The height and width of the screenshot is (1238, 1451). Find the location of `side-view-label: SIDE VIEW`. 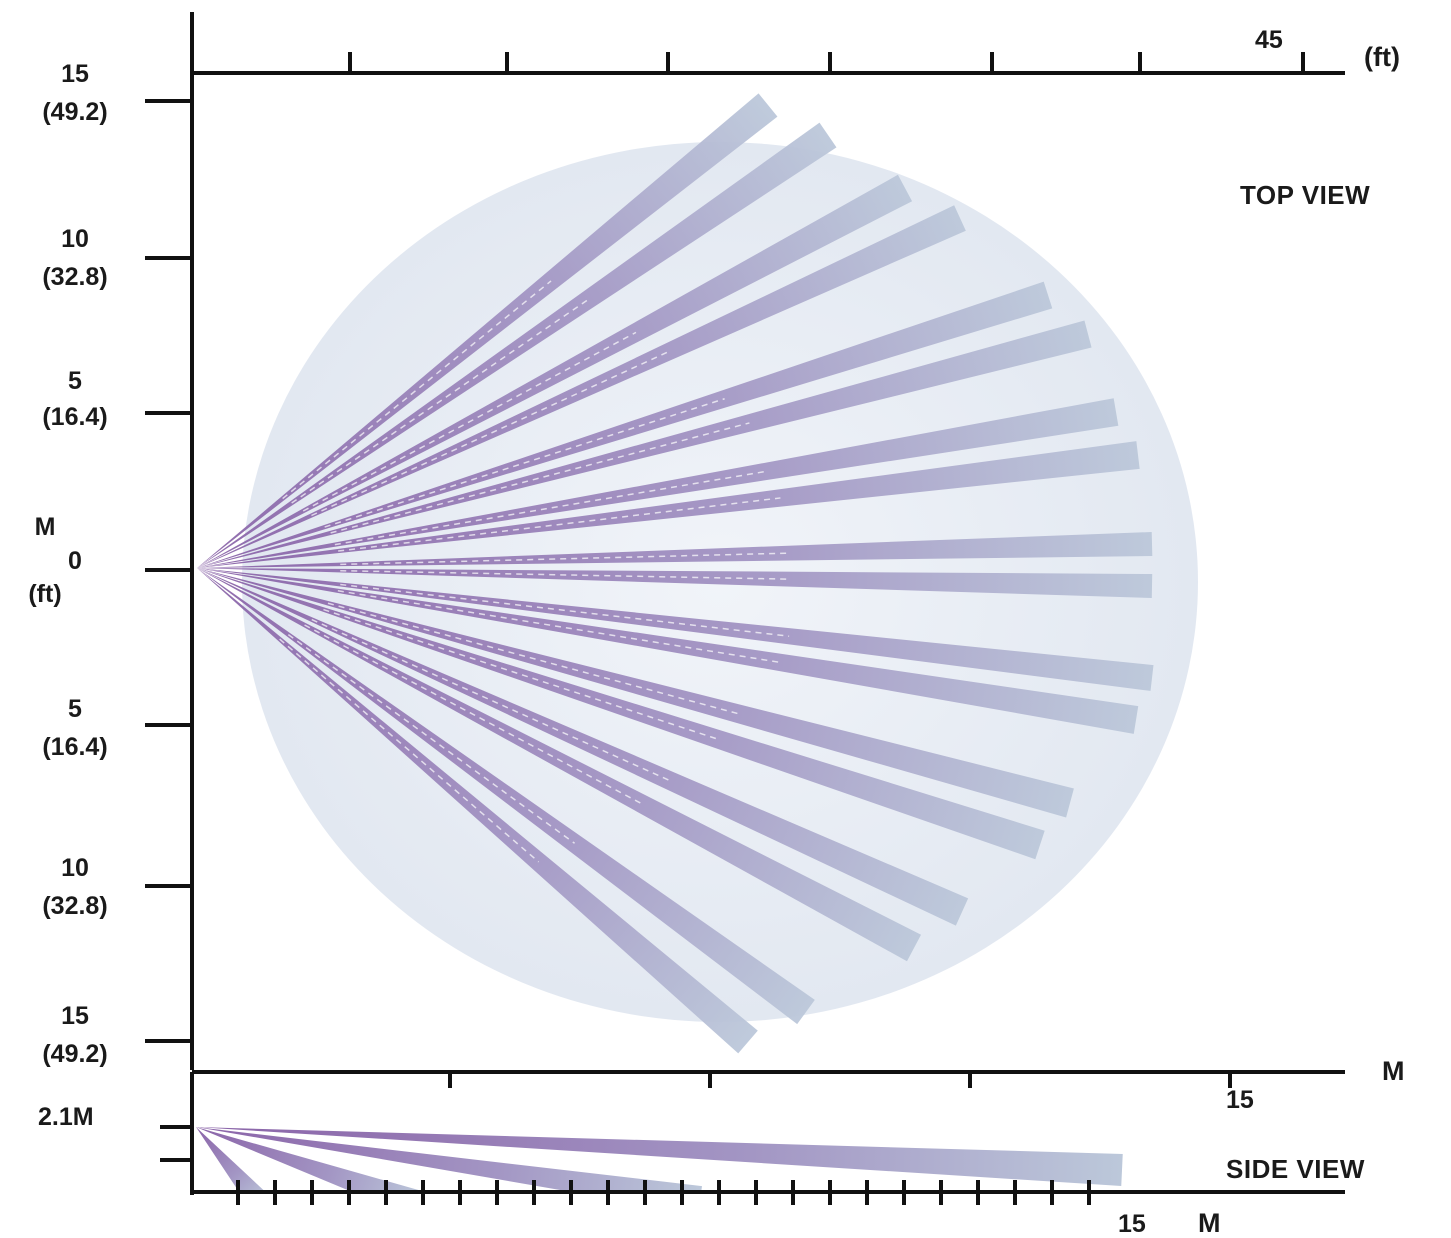

side-view-label: SIDE VIEW is located at coordinates (1295, 1169).